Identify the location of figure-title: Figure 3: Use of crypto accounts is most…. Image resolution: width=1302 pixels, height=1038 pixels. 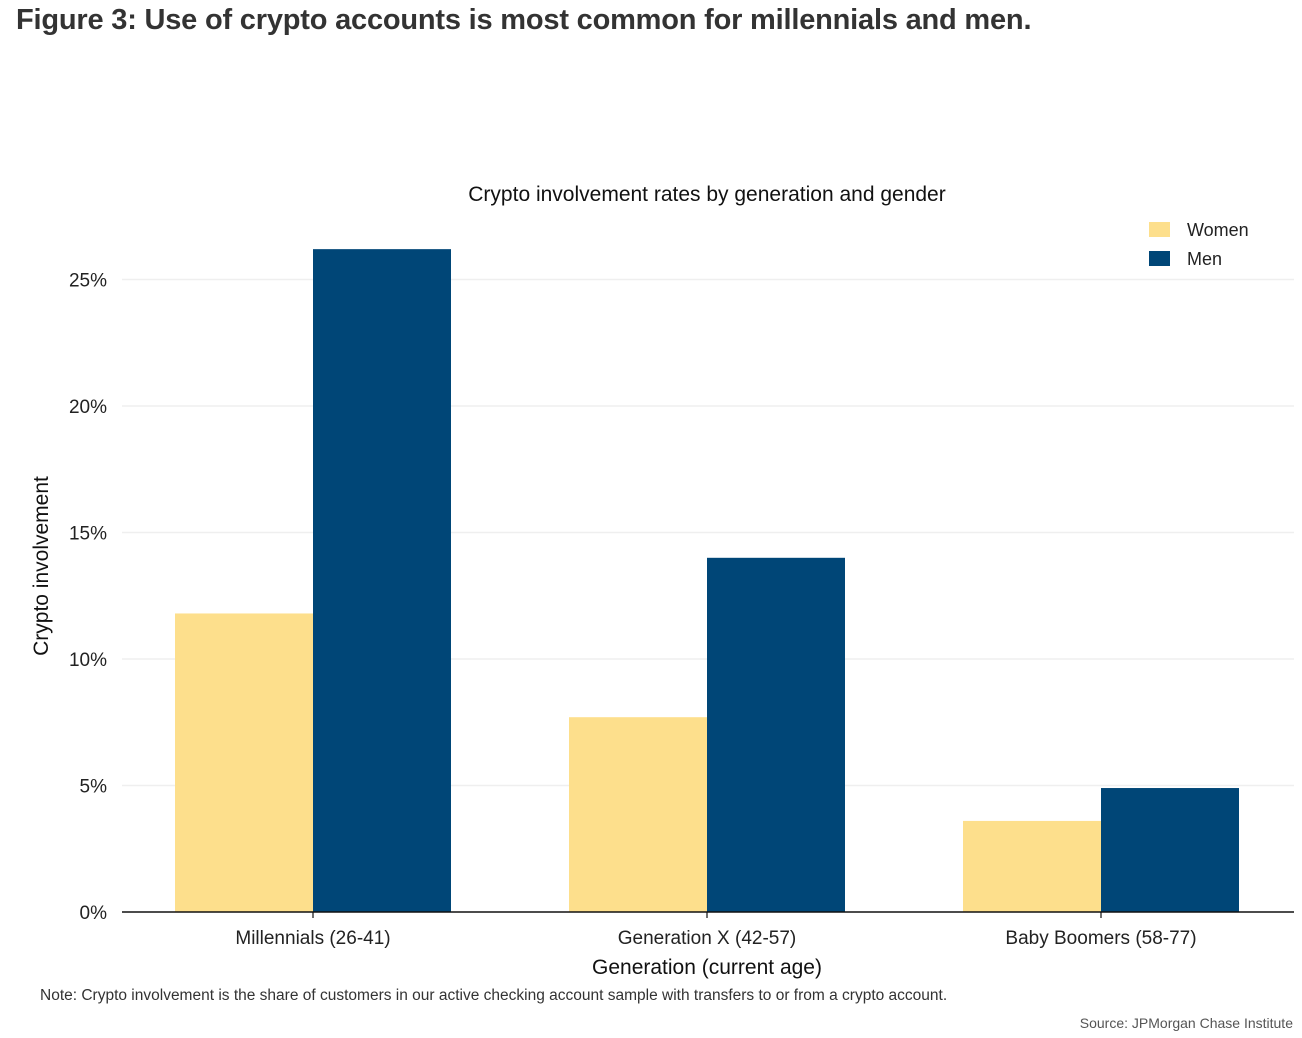
(524, 20).